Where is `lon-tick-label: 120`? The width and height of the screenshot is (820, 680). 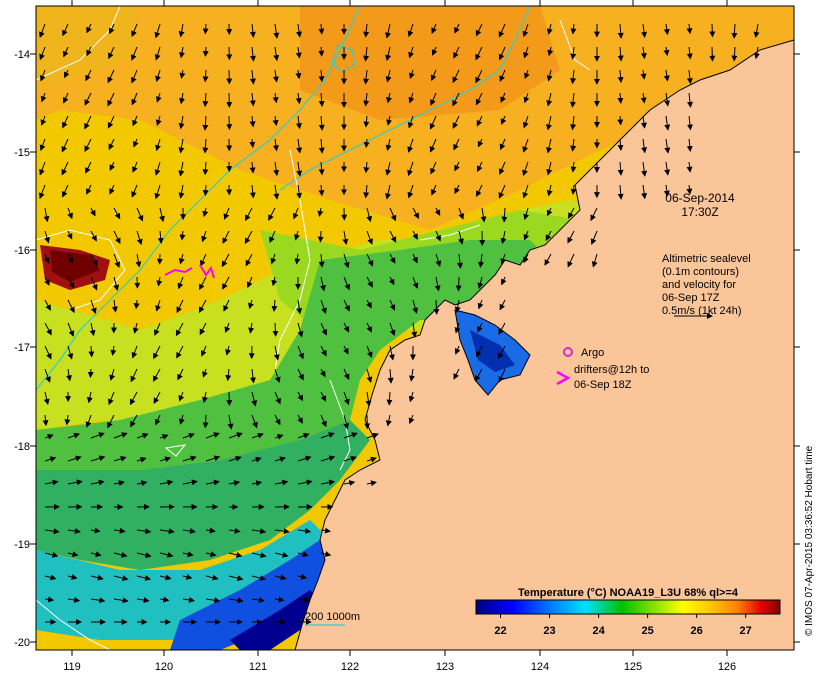 lon-tick-label: 120 is located at coordinates (164, 667).